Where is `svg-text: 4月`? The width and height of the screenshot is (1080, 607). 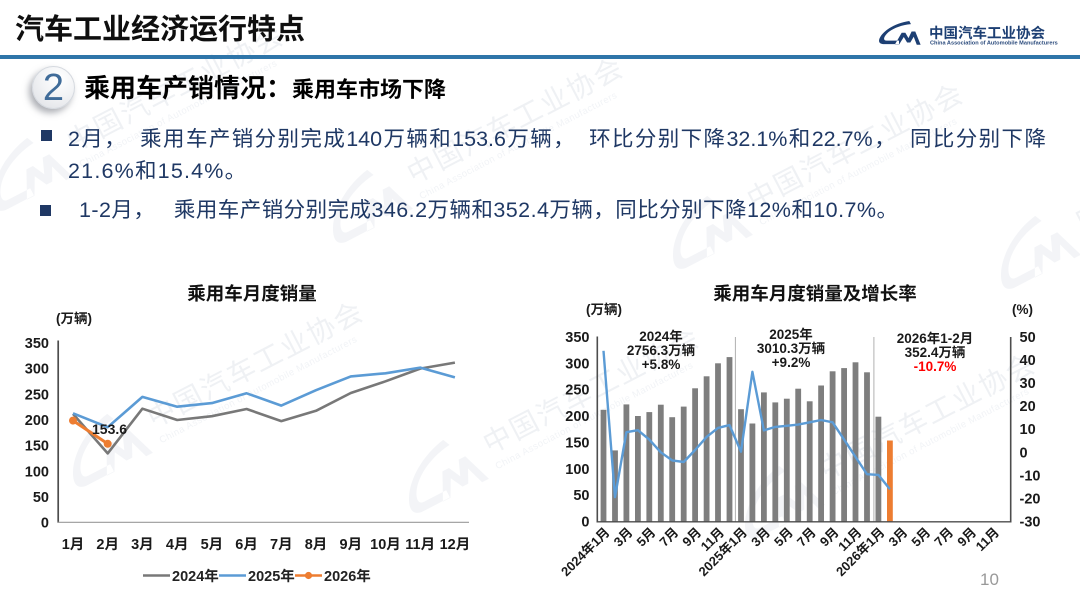 svg-text: 4月 is located at coordinates (177, 543).